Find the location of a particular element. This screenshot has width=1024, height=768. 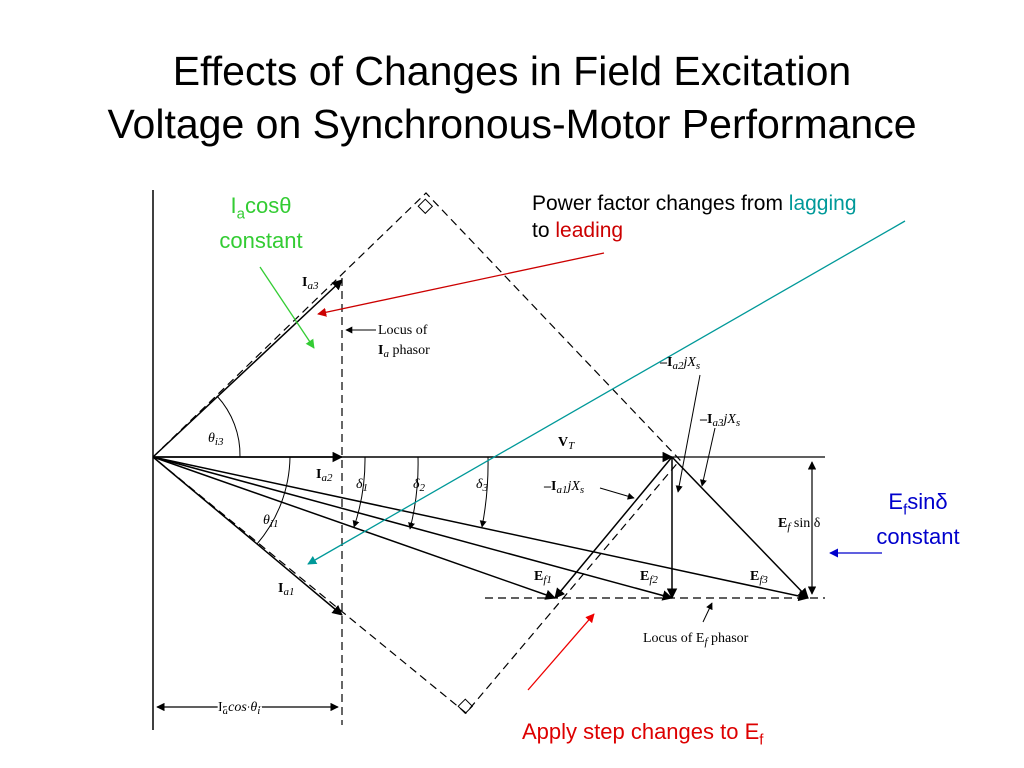

label-delta1: δ1 is located at coordinates (362, 485).